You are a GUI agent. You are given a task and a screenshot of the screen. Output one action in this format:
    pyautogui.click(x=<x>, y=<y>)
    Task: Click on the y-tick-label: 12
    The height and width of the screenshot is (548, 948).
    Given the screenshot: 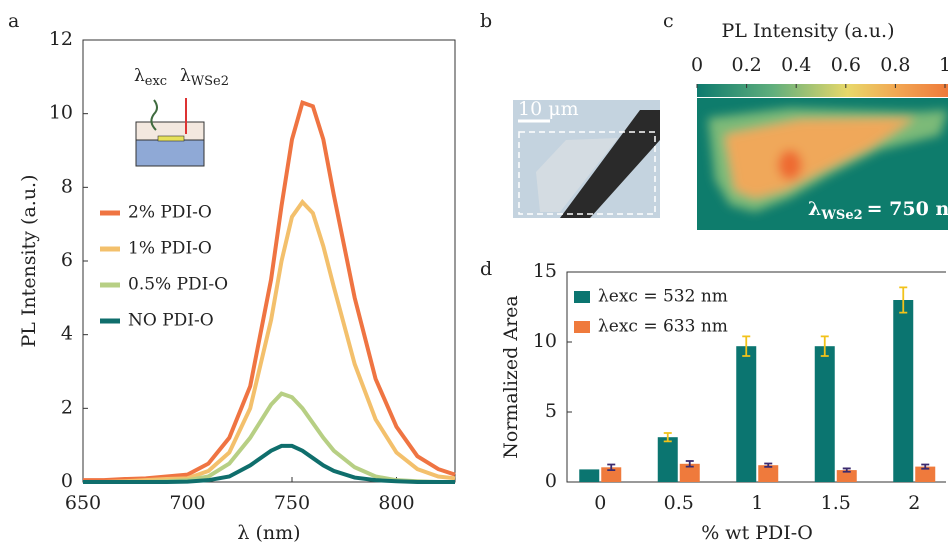 What is the action you would take?
    pyautogui.click(x=61, y=39)
    